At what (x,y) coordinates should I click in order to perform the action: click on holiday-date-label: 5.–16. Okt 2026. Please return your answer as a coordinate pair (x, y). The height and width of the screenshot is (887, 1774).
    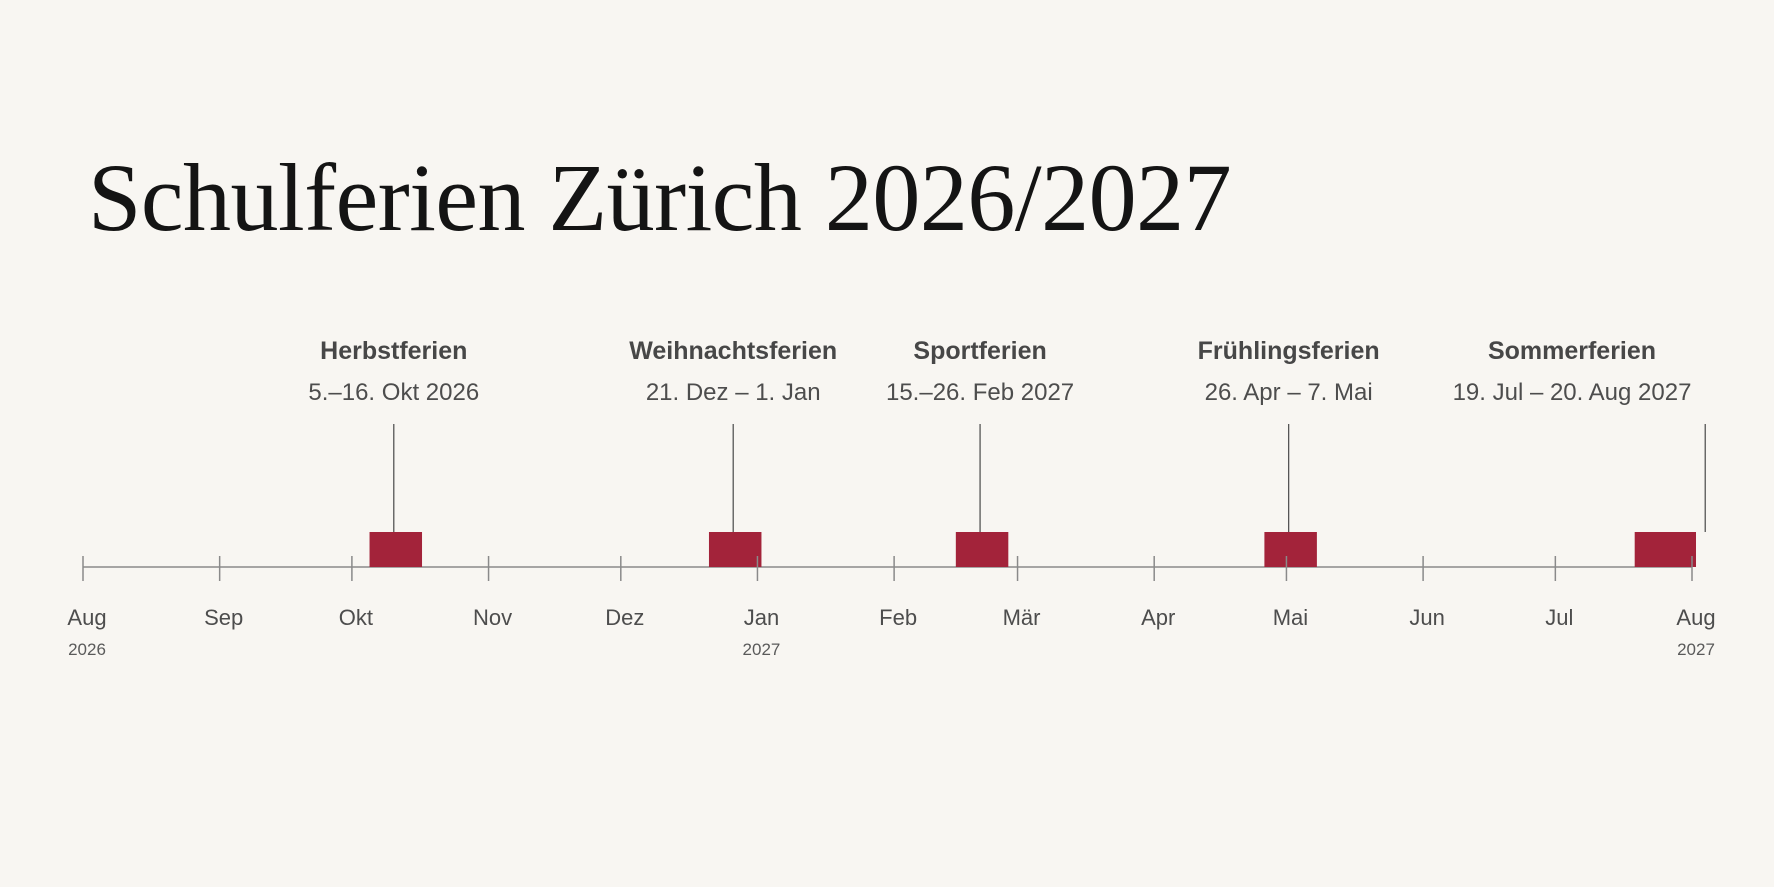
    Looking at the image, I should click on (393, 392).